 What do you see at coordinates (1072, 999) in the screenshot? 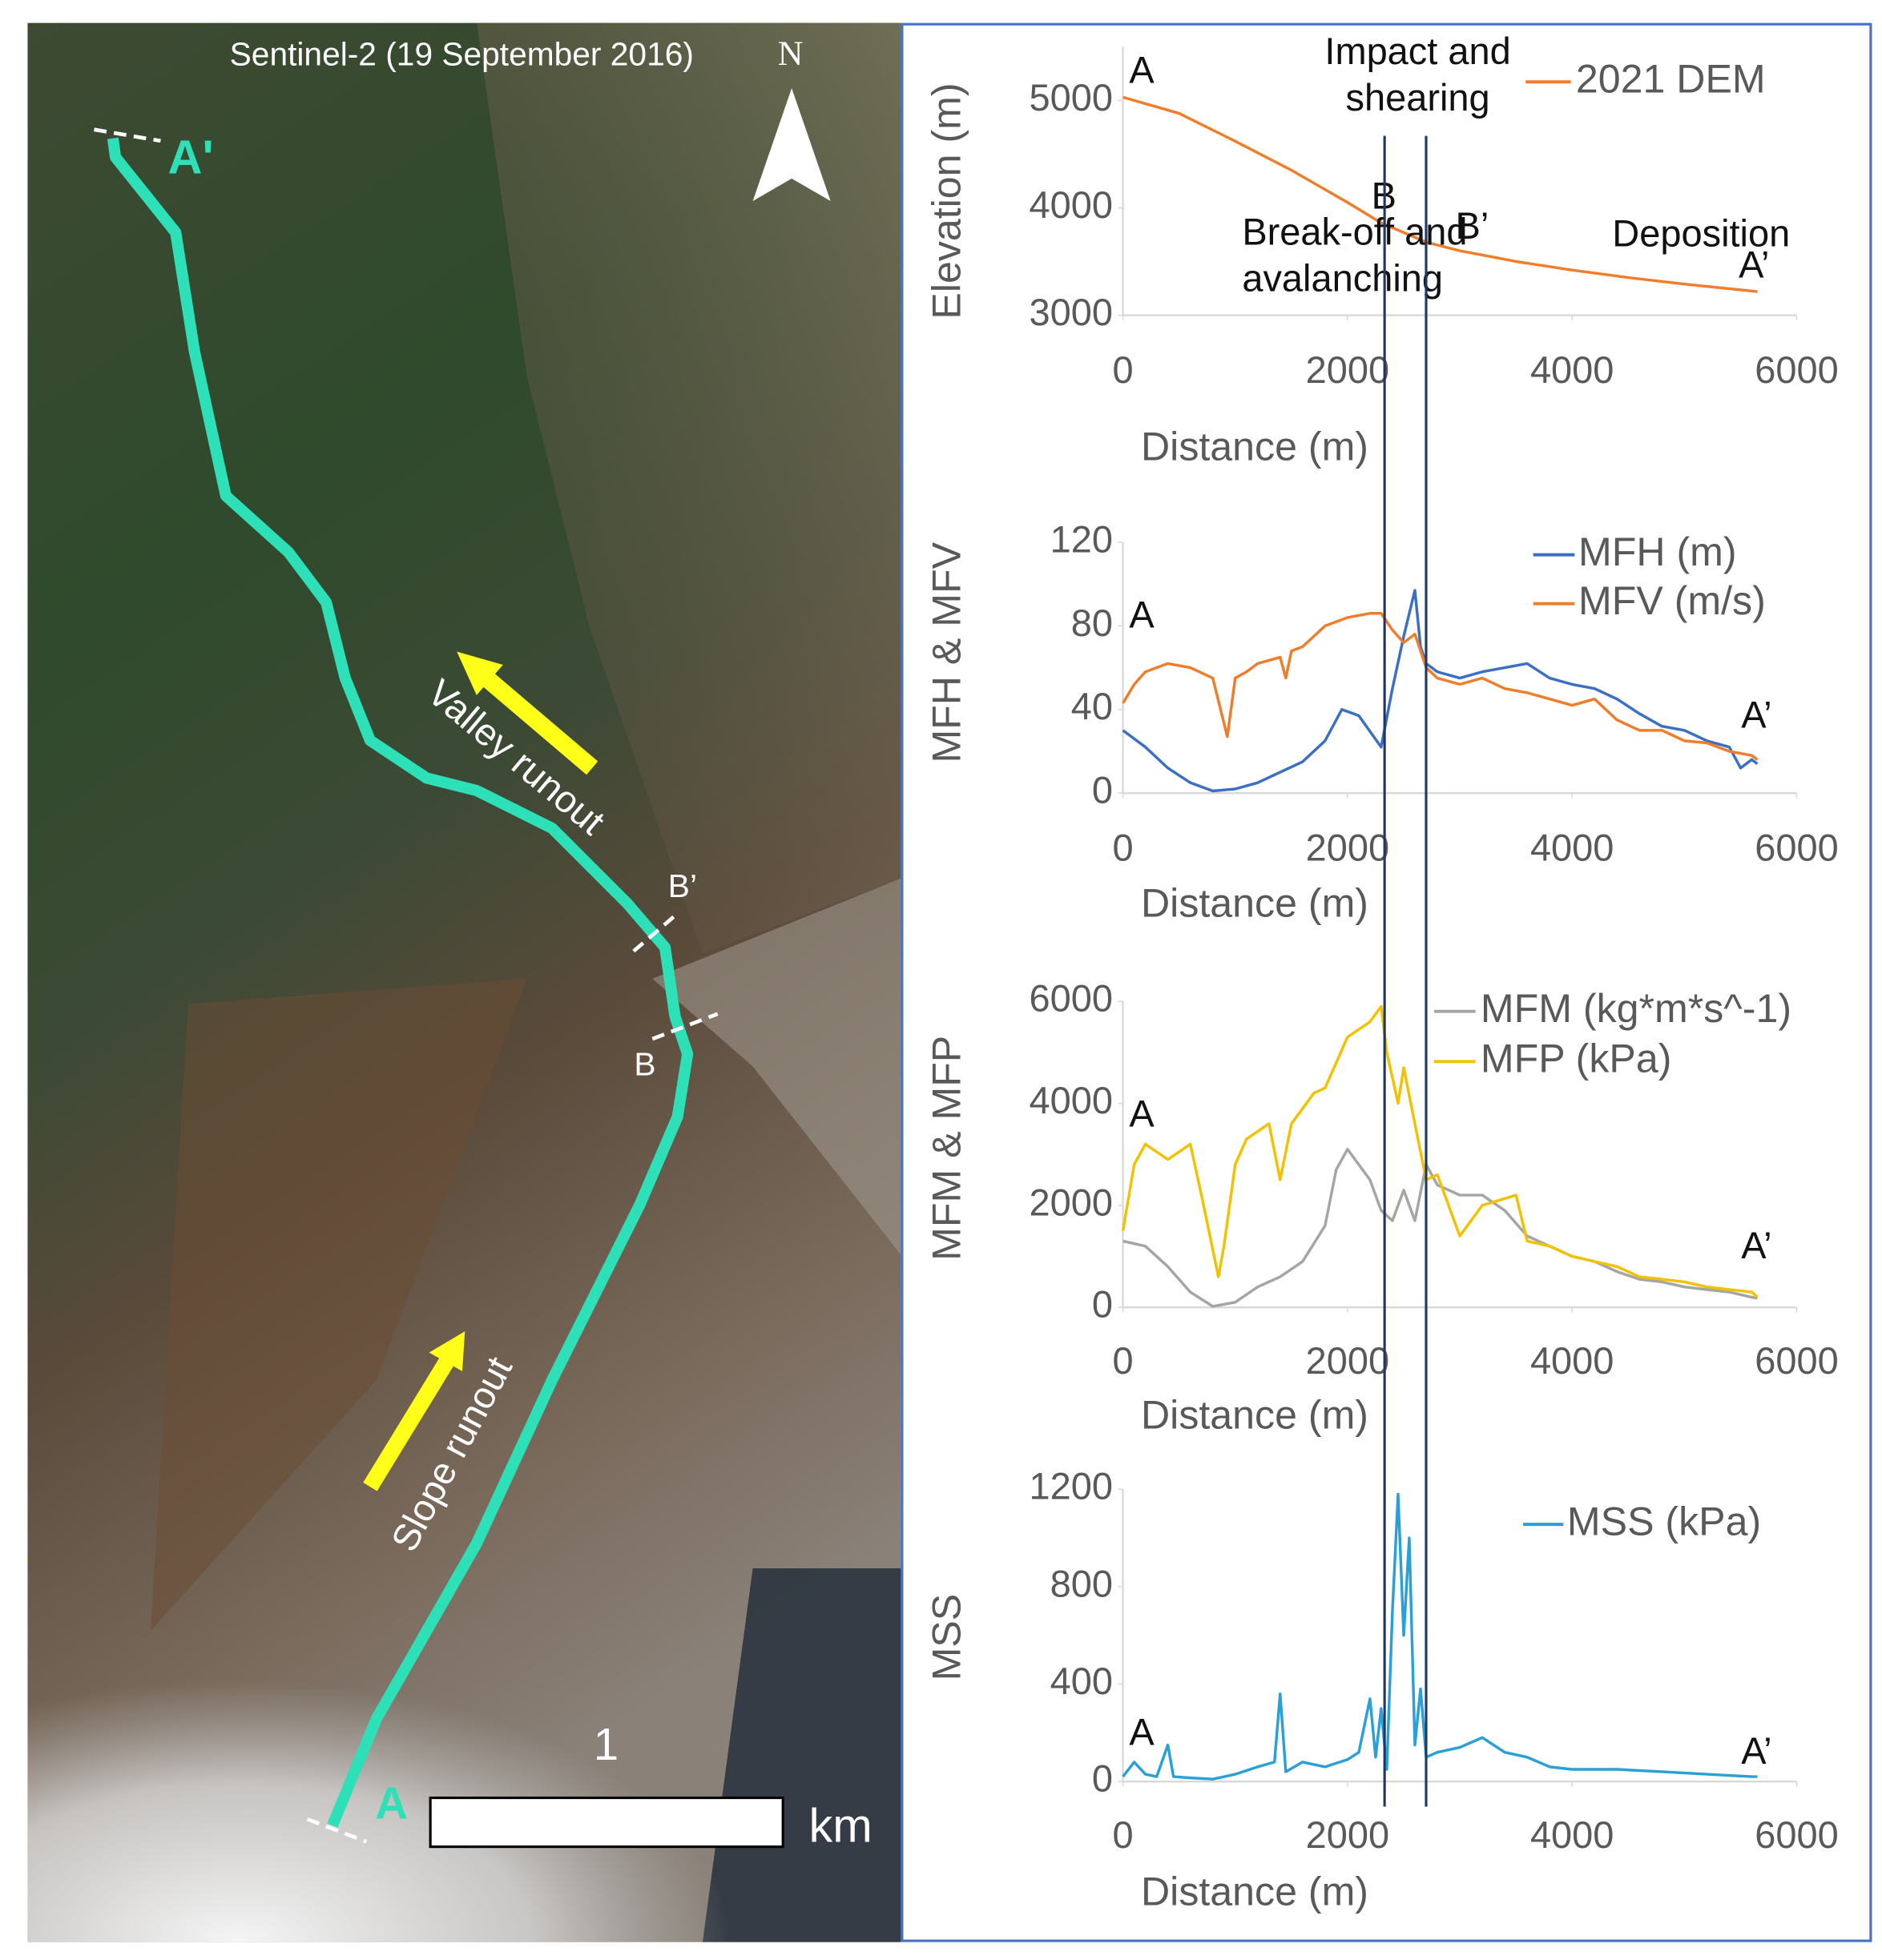
I see `y-tick-label: 6000` at bounding box center [1072, 999].